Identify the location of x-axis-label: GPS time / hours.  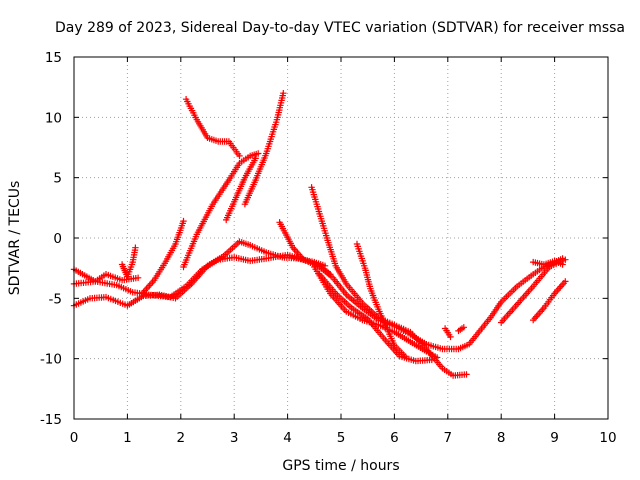
(340, 466).